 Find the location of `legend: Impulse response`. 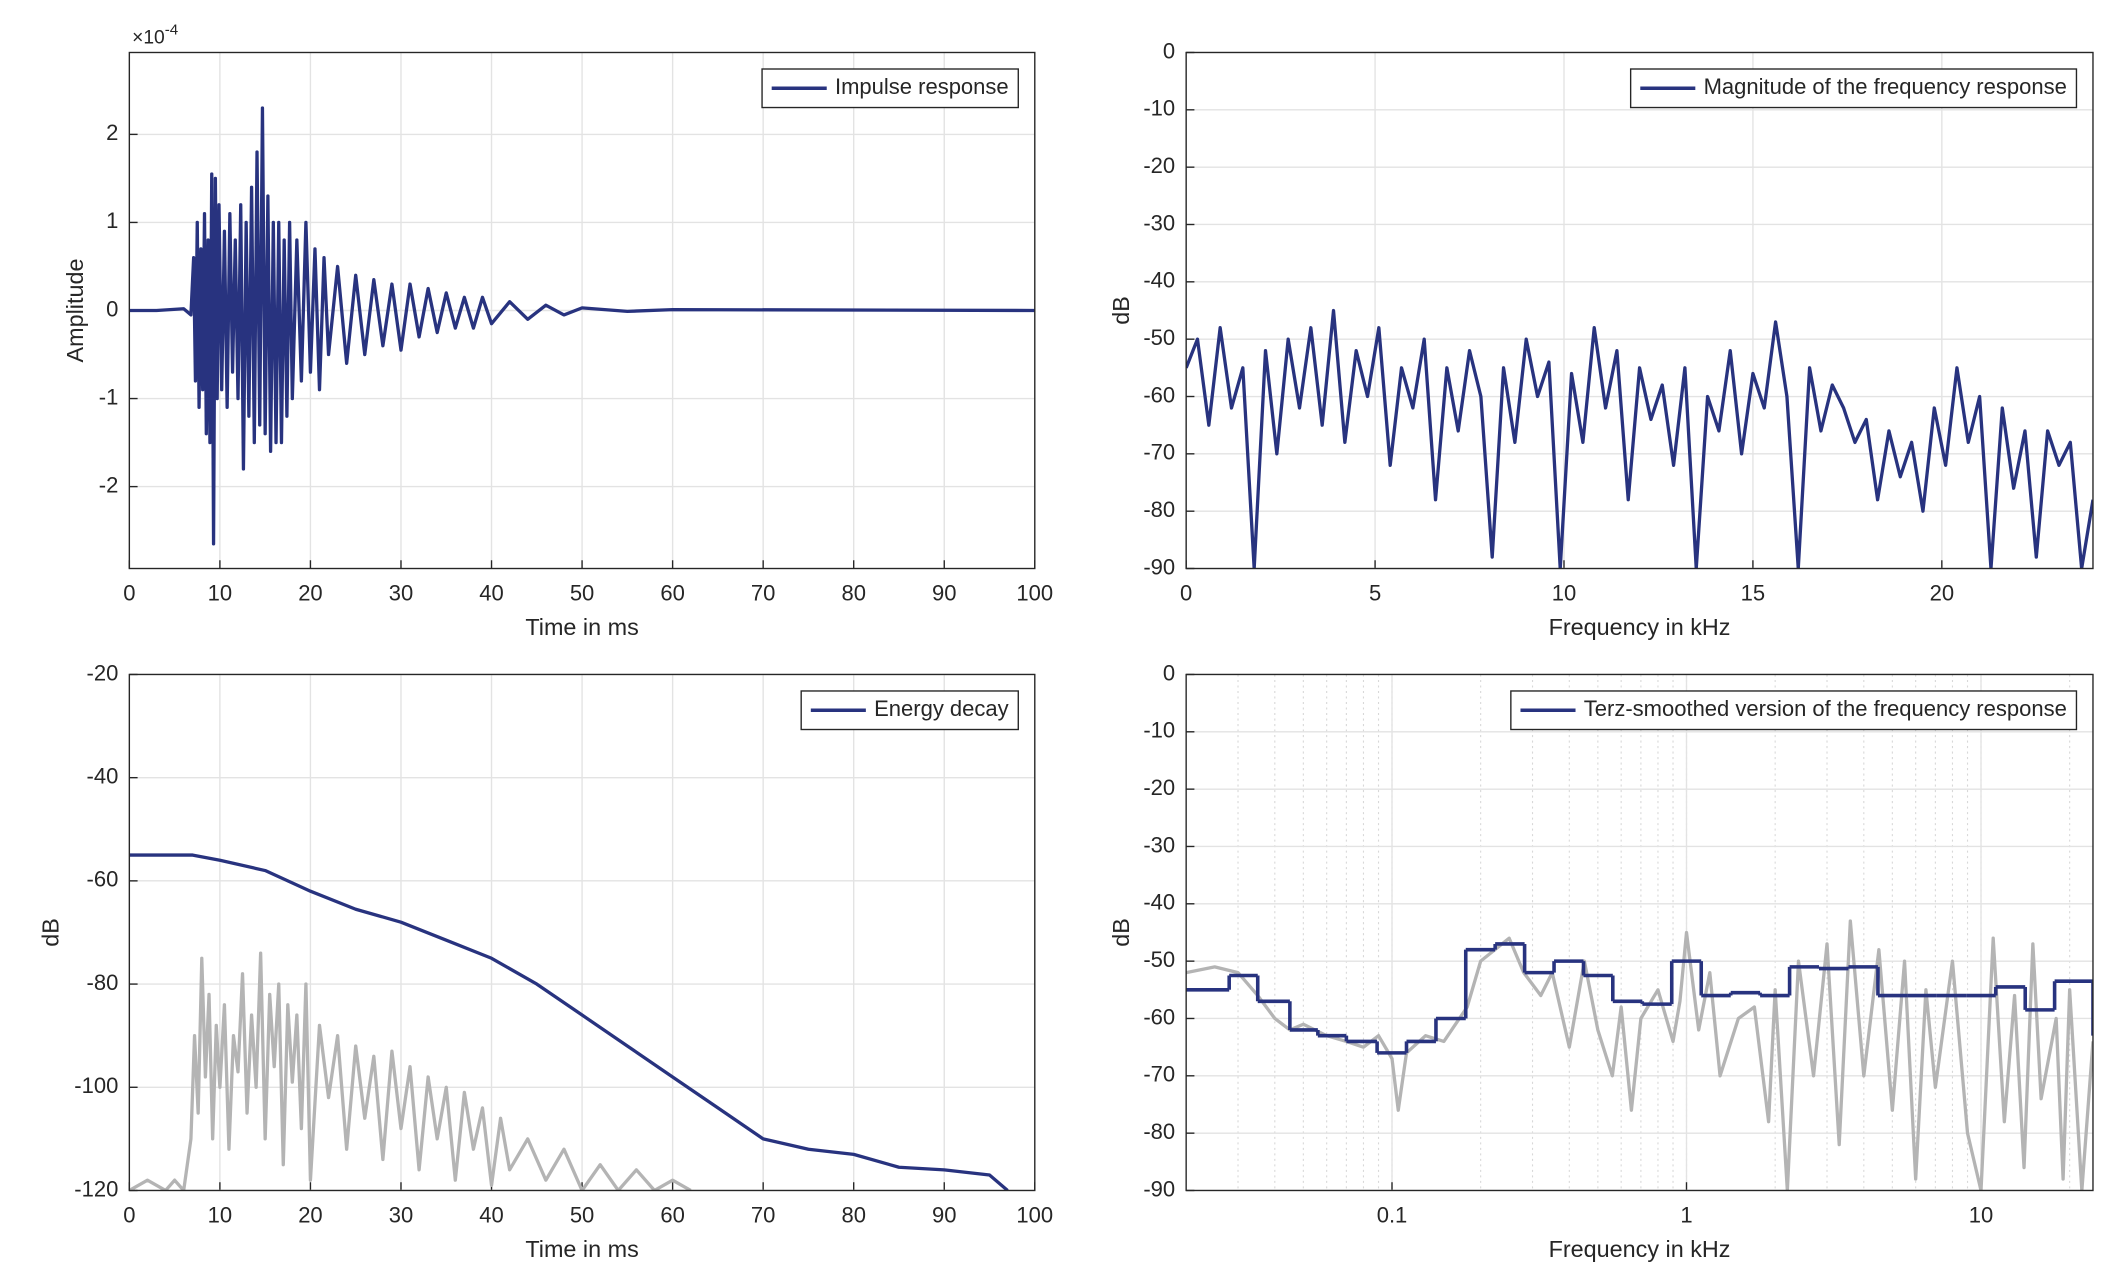

legend: Impulse response is located at coordinates (890, 88).